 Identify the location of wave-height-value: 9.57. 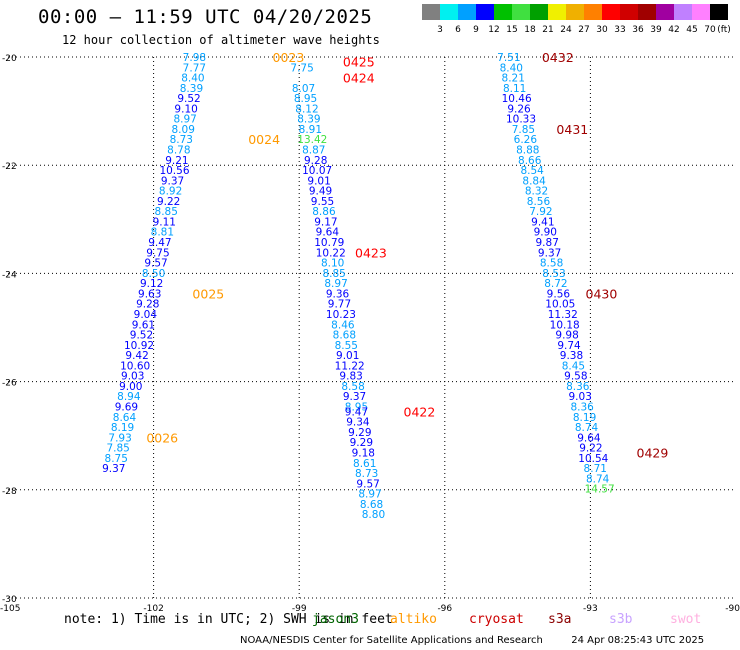
(367, 484).